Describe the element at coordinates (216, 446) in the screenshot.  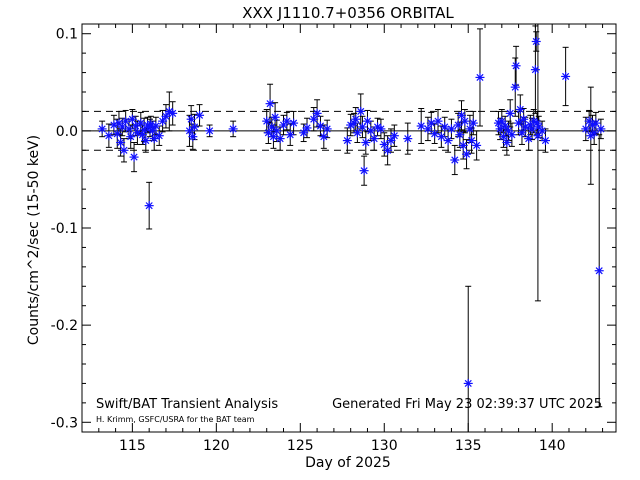
I see `x-tick-label: 120` at that location.